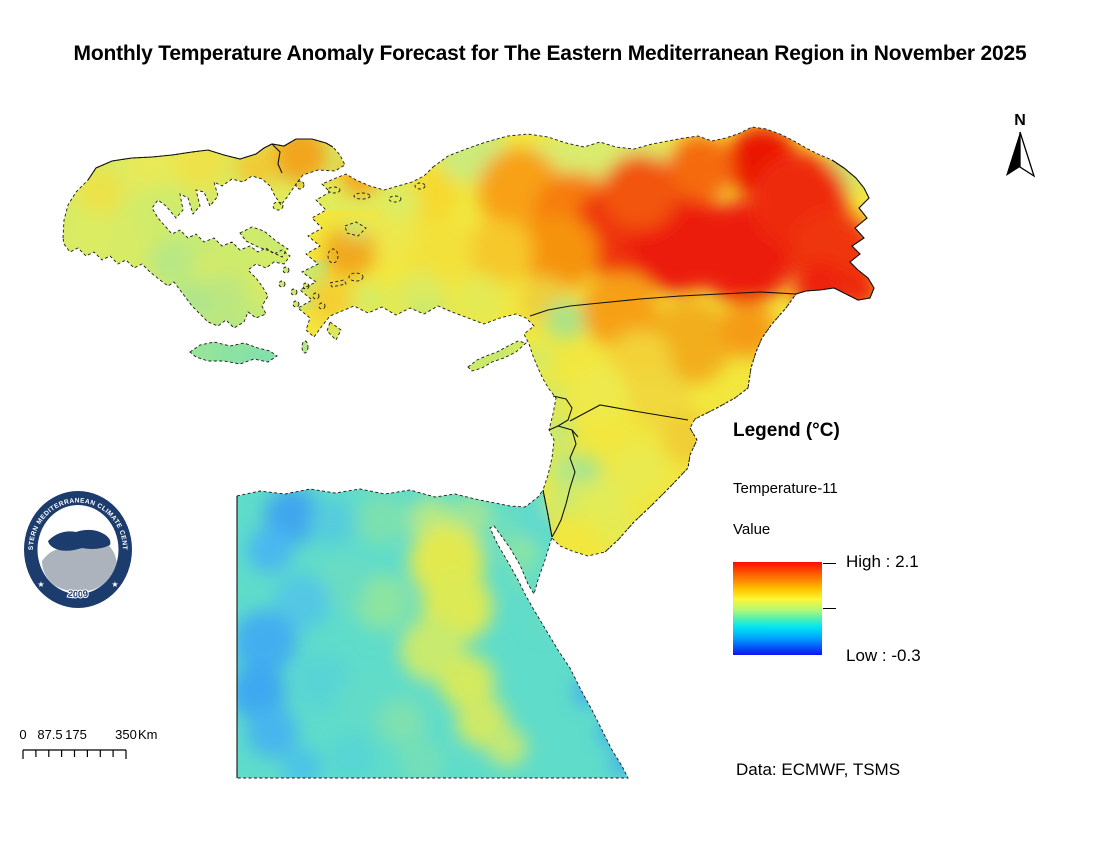 This screenshot has height=850, width=1100. Describe the element at coordinates (663, 304) in the screenshot. I see `border-turkey-syria` at that location.